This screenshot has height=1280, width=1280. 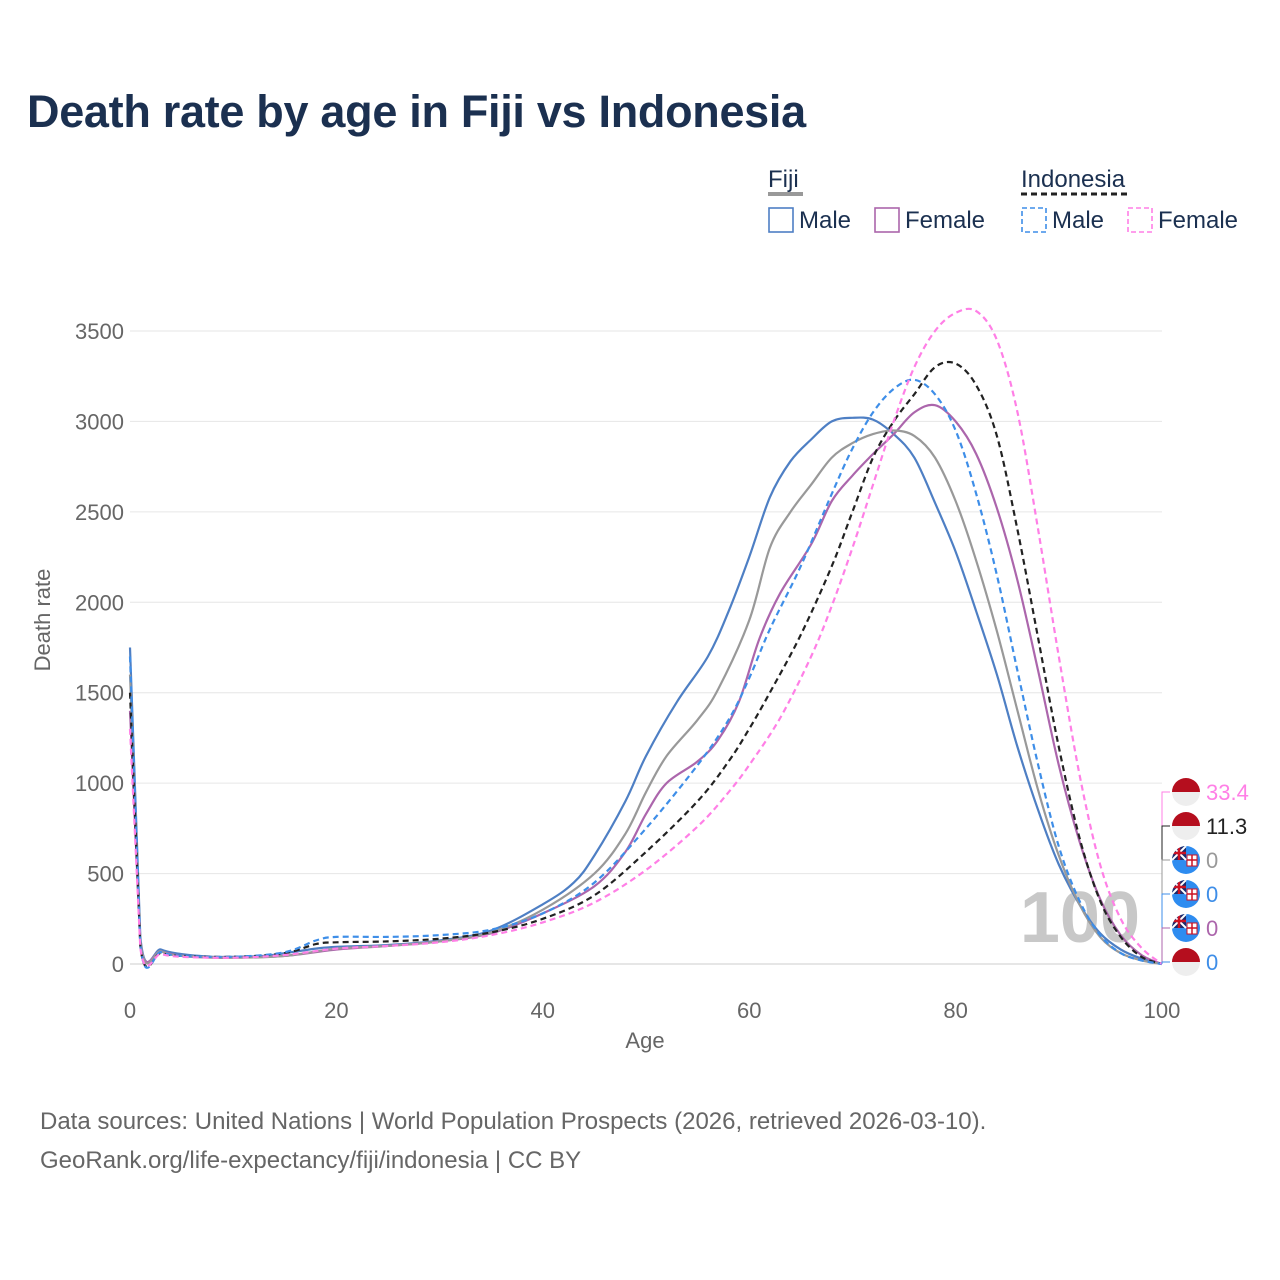 I want to click on end-label-value: 11.3, so click(x=1226, y=826).